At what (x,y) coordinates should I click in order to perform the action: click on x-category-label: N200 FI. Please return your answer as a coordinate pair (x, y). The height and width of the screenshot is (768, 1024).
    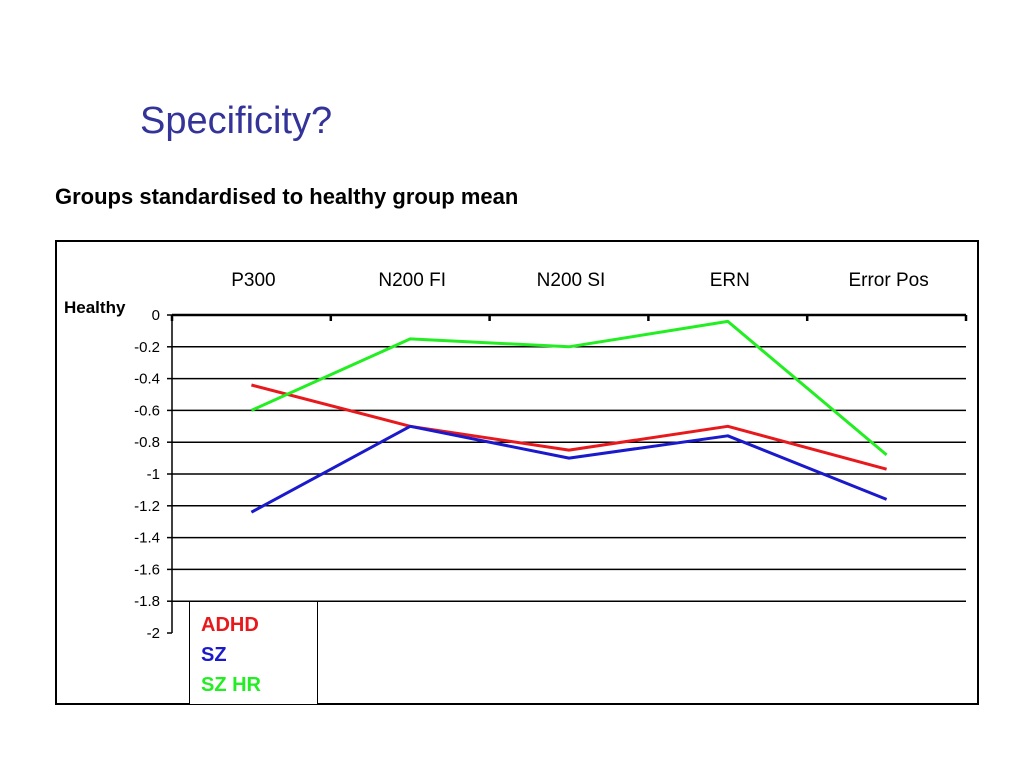
    Looking at the image, I should click on (412, 280).